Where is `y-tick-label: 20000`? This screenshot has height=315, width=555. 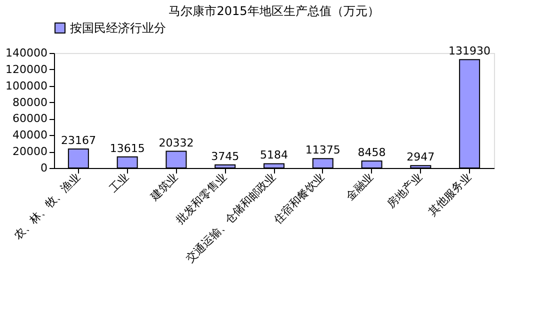
y-tick-label: 20000 is located at coordinates (30, 151).